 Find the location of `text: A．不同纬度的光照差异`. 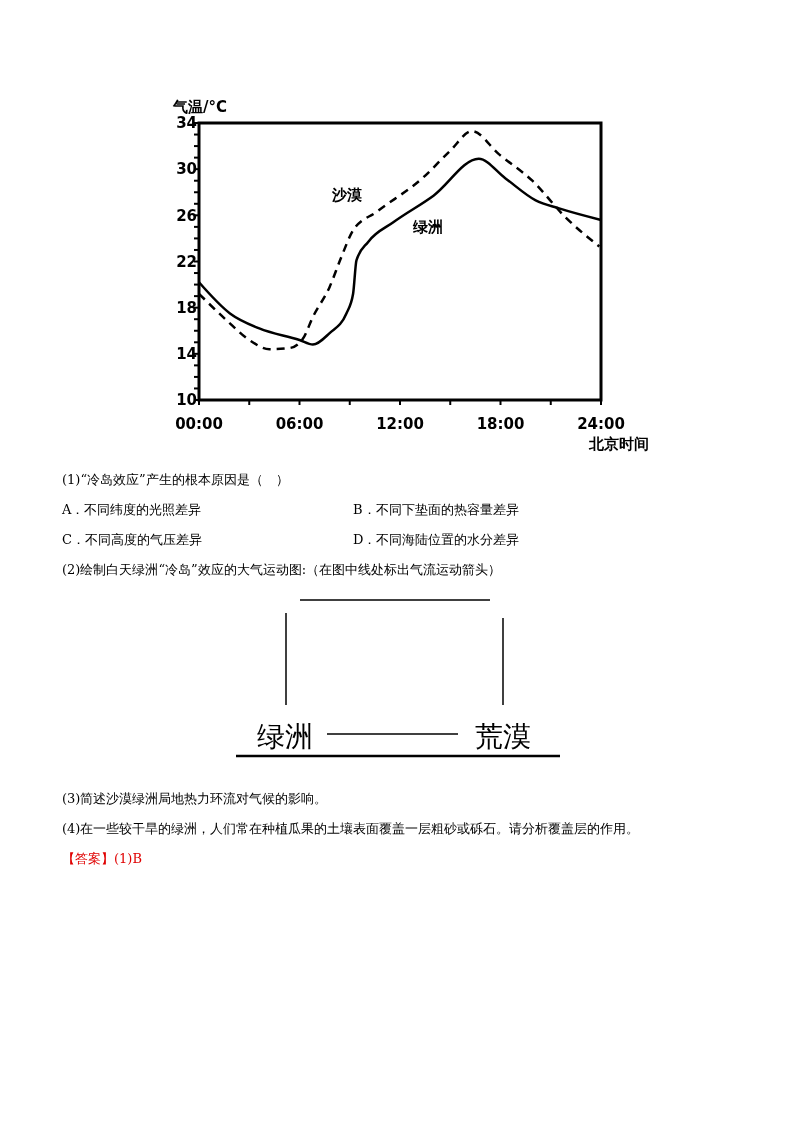

text: A．不同纬度的光照差异 is located at coordinates (131, 509).